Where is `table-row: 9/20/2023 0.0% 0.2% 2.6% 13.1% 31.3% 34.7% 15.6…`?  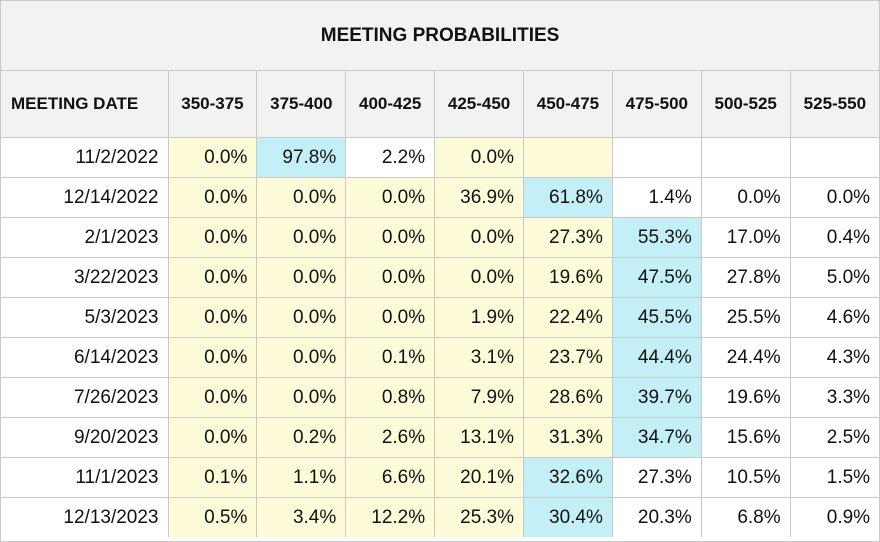
table-row: 9/20/2023 0.0% 0.2% 2.6% 13.1% 31.3% 34.7% 15.6… is located at coordinates (440, 437).